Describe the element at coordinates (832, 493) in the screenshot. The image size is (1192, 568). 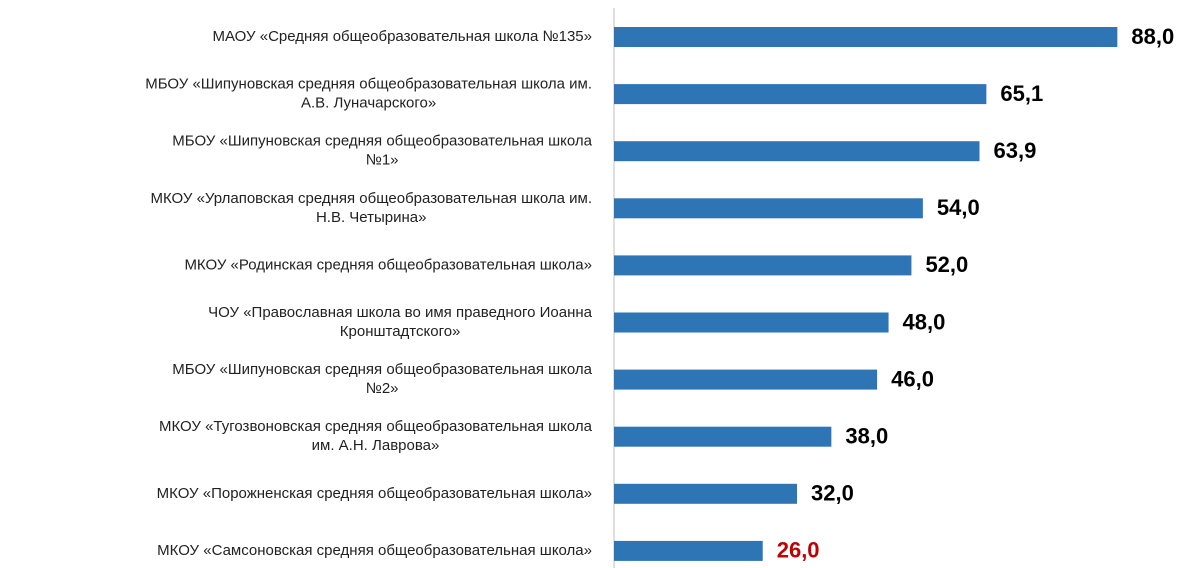
I see `value-label: 32,0` at that location.